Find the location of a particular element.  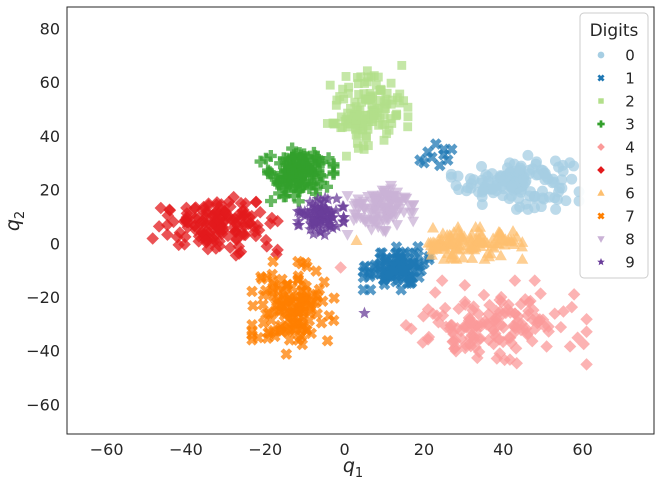

y-tick-label: 0 is located at coordinates (55, 243).